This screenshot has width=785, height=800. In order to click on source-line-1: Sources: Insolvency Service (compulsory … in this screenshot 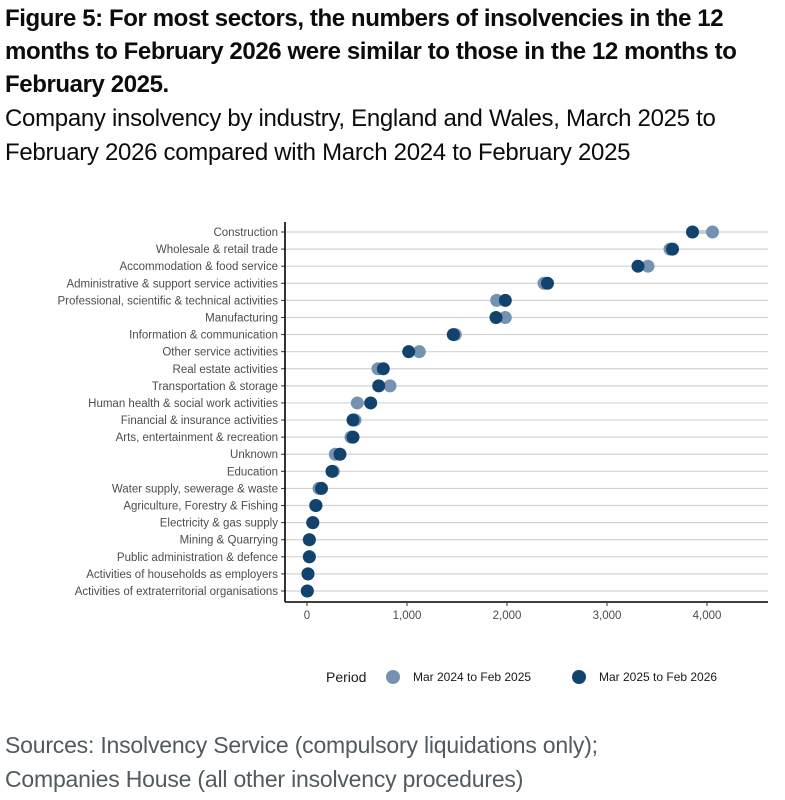, I will do `click(301, 745)`.